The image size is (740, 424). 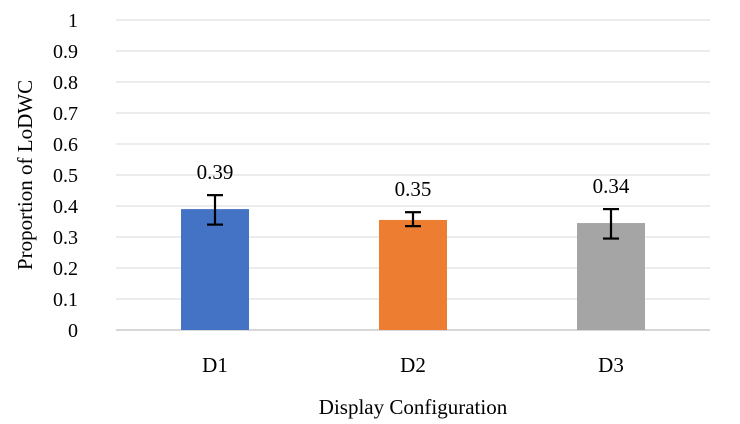 I want to click on x-axis-title: Display Configuration, so click(x=413, y=407).